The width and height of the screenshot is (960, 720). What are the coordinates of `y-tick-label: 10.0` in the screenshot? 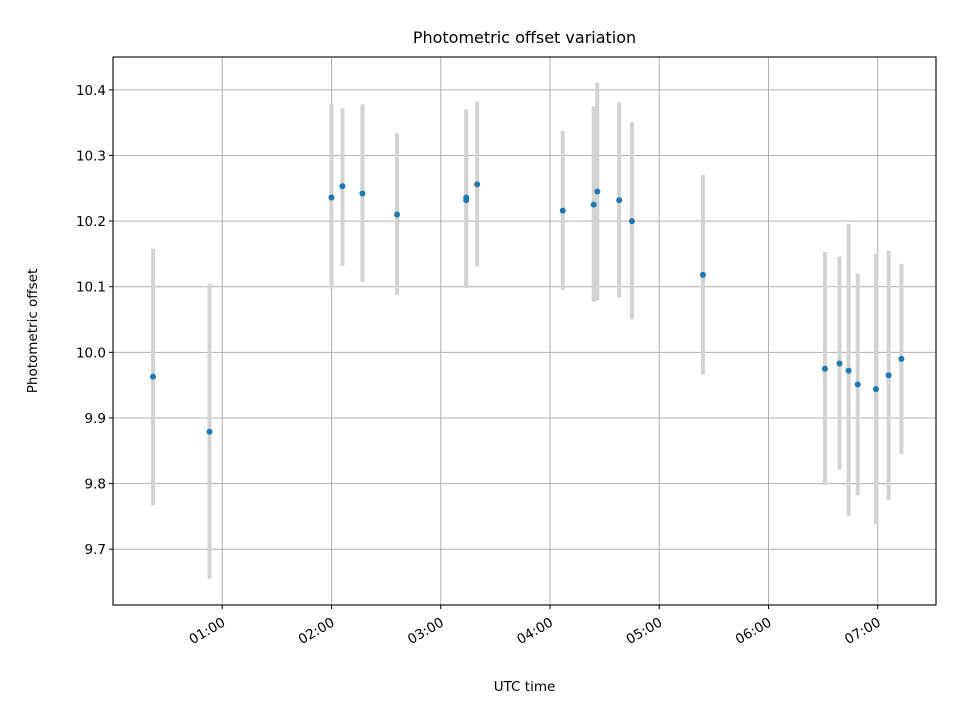 It's located at (91, 353).